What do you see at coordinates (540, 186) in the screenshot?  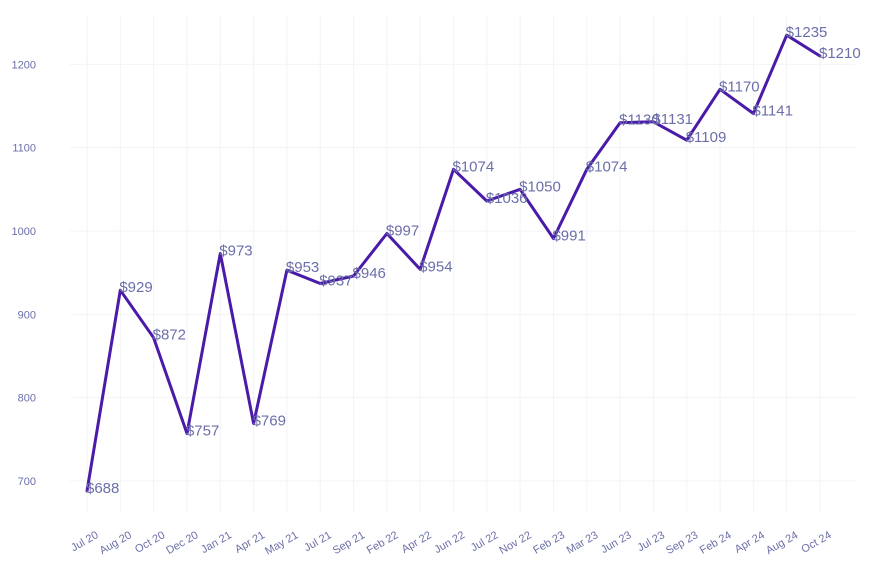 I see `data-label: $1050` at bounding box center [540, 186].